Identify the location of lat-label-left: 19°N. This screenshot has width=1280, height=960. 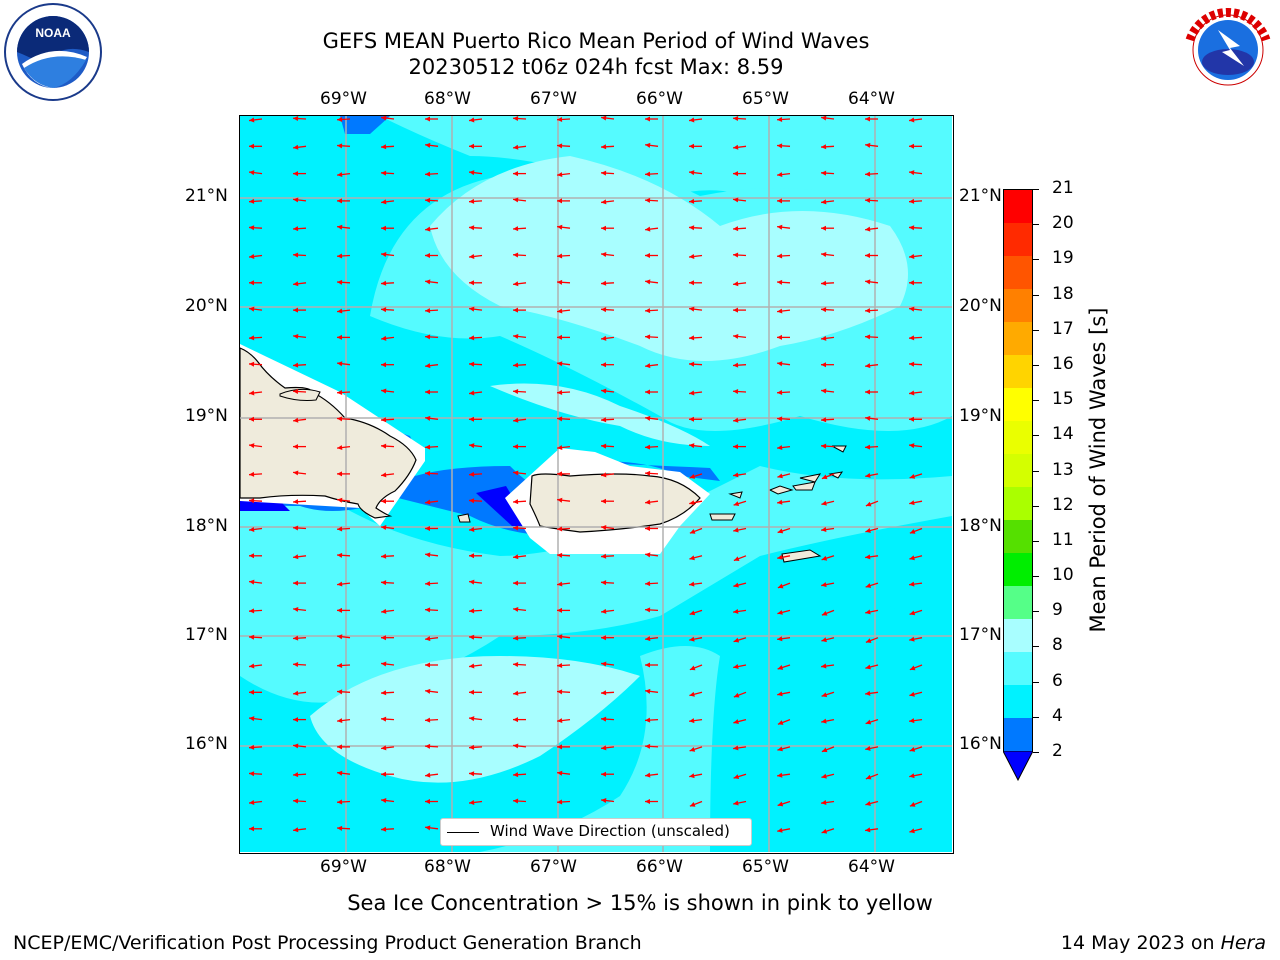
(206, 416).